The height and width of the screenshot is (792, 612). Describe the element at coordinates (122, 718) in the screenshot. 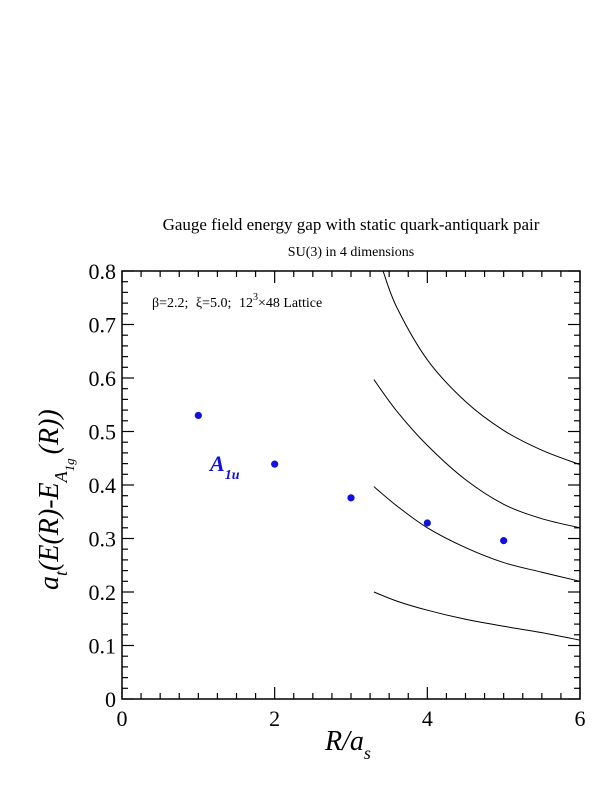

I see `x-tick-label: 0` at that location.